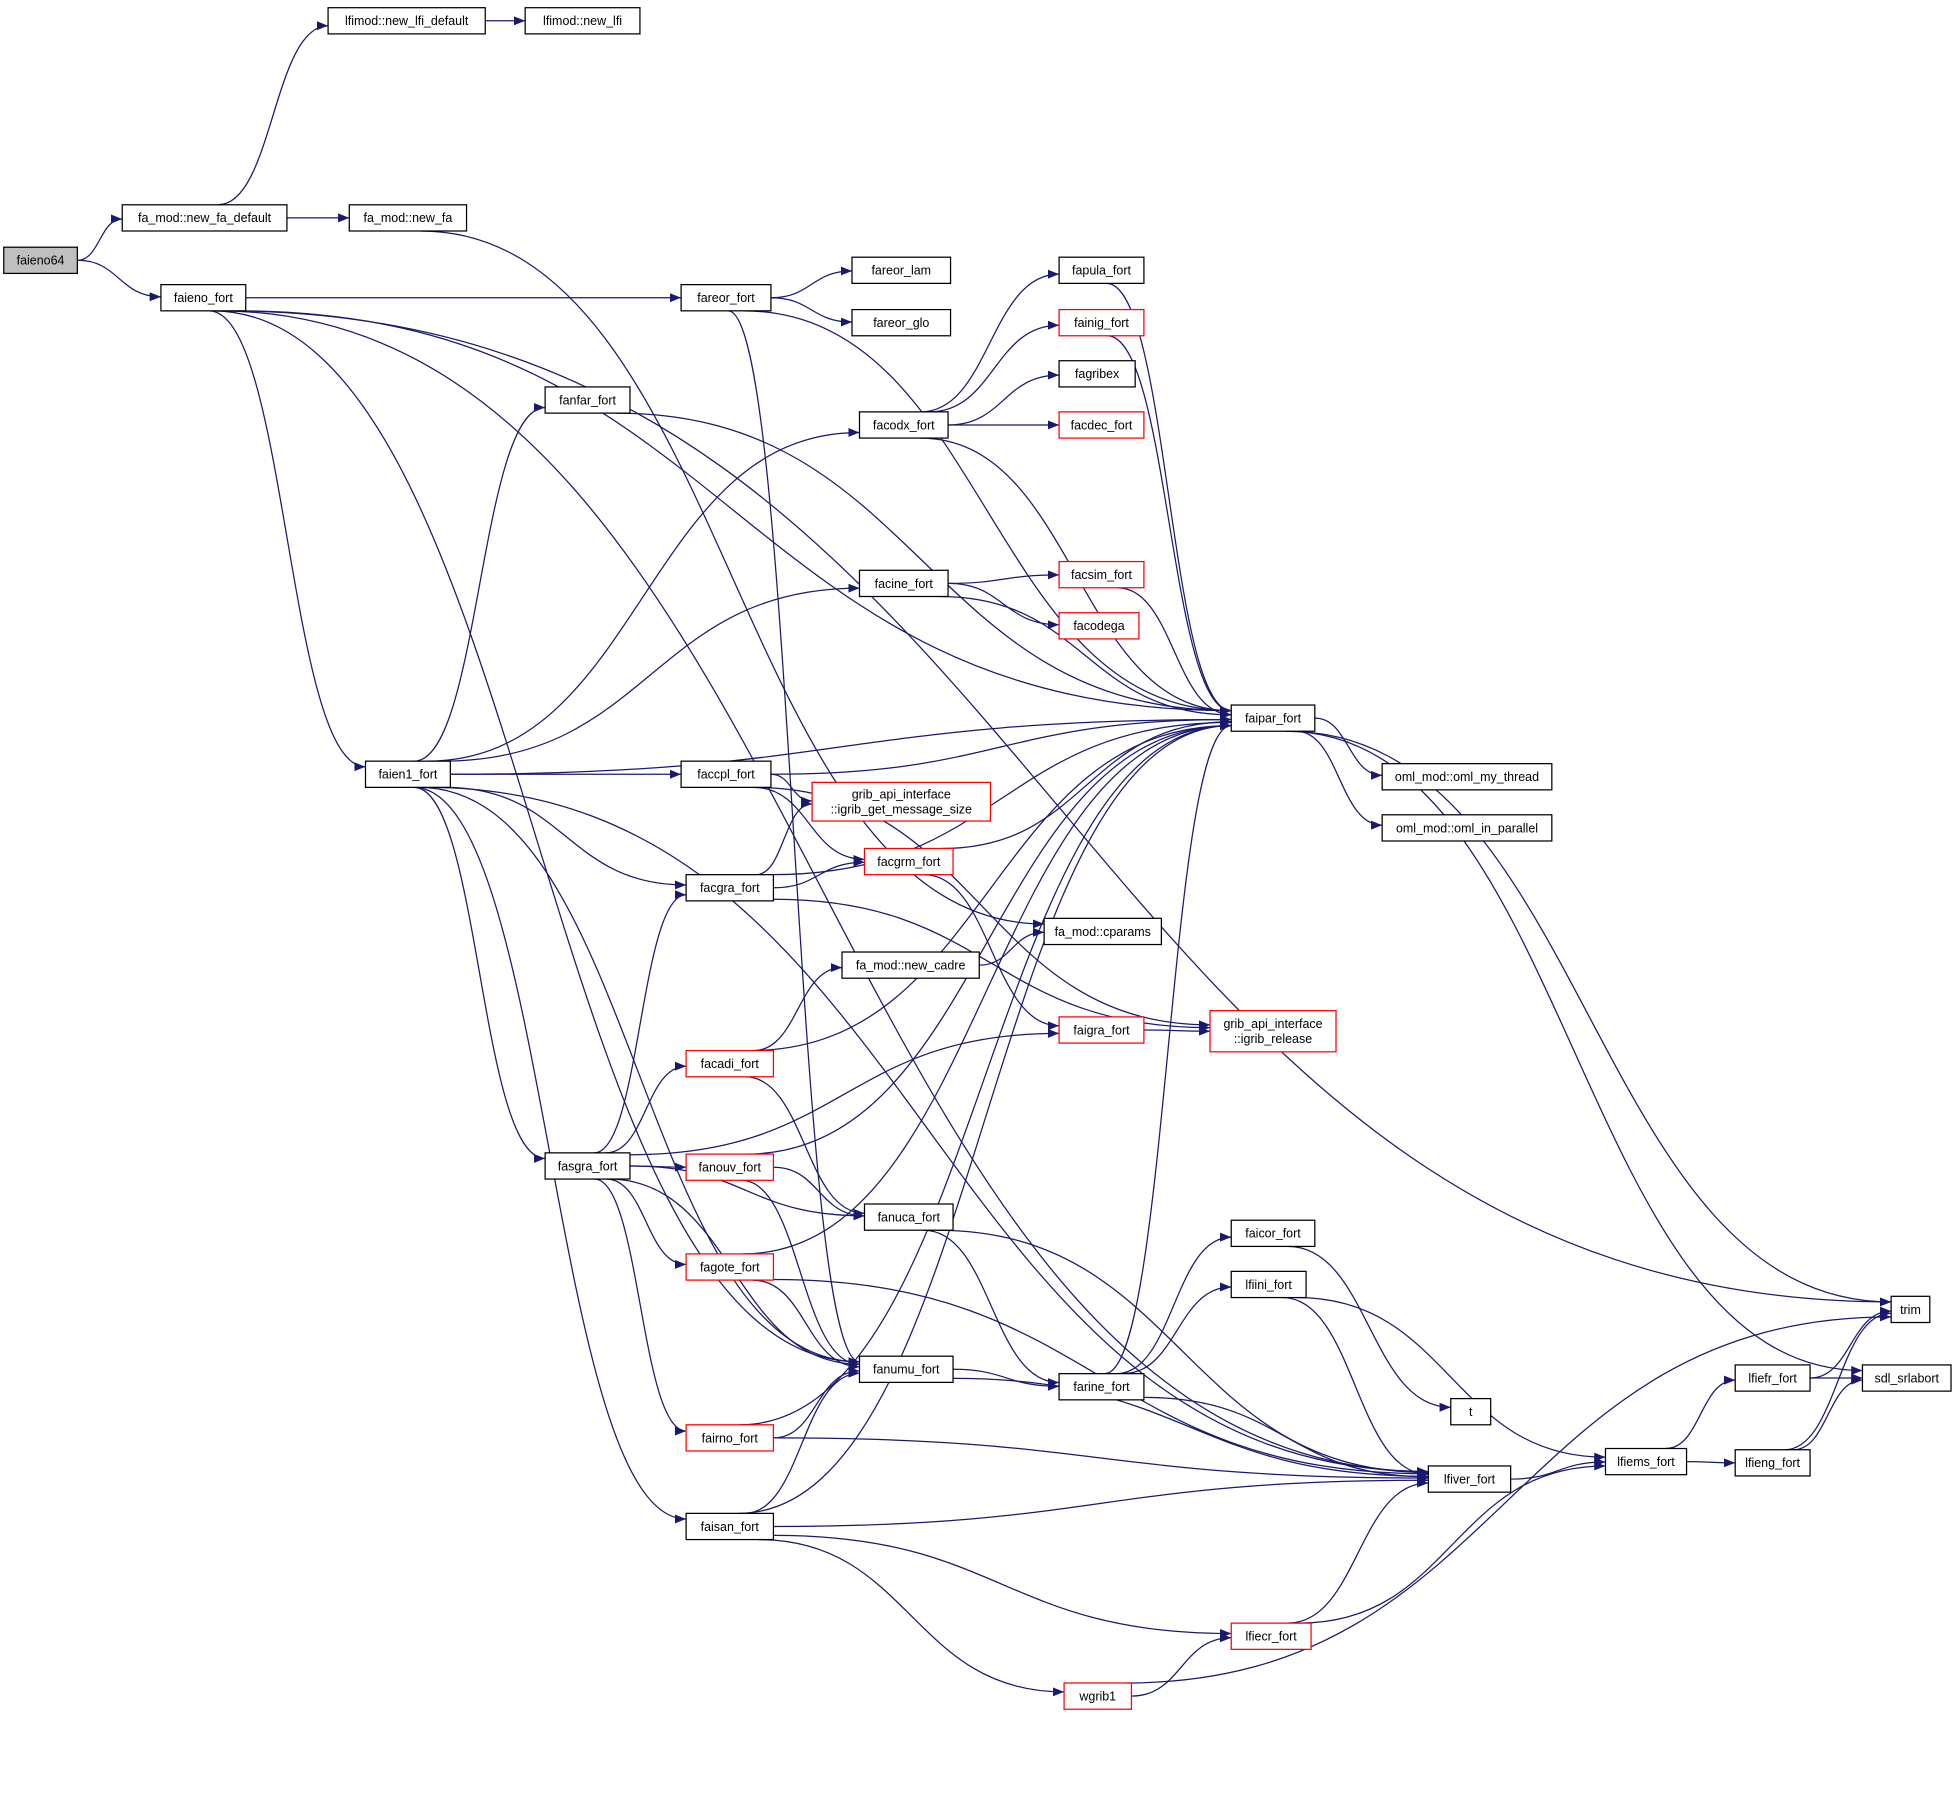 The height and width of the screenshot is (1798, 1956). I want to click on node-fainig-fort: fainig_fort, so click(1101, 322).